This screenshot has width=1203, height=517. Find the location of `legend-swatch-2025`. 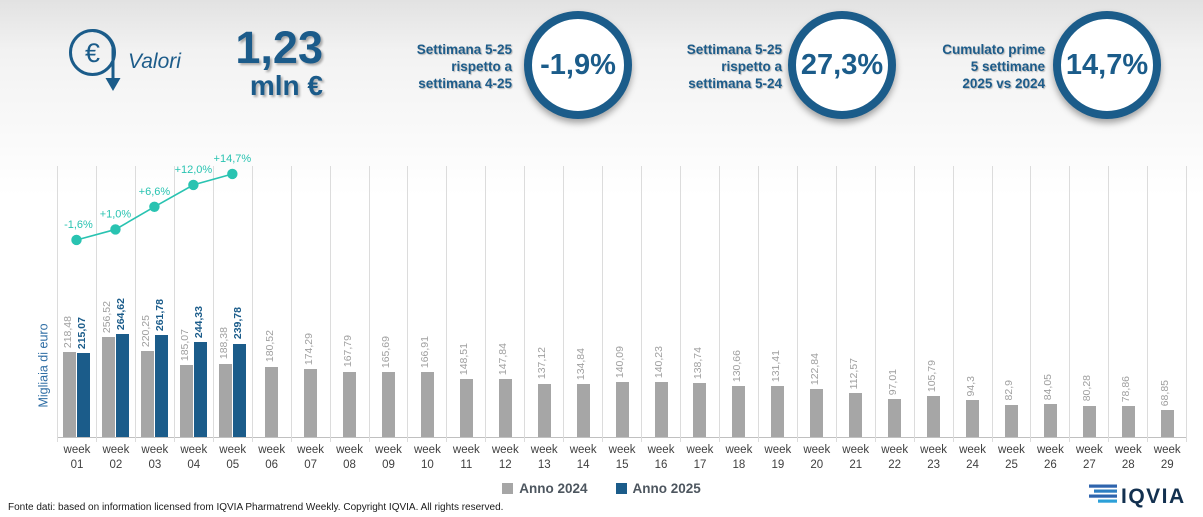

legend-swatch-2025 is located at coordinates (621, 488).